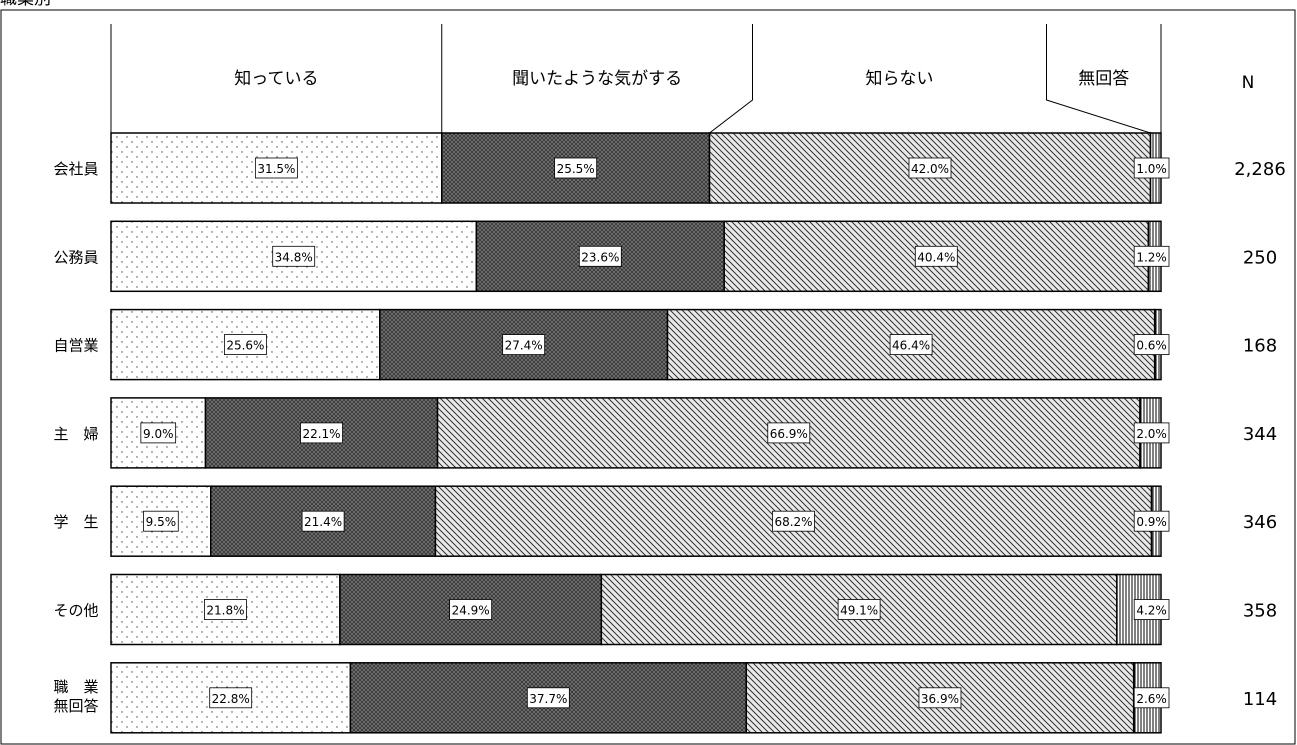  Describe the element at coordinates (75, 346) in the screenshot. I see `category-label: 自営業` at that location.